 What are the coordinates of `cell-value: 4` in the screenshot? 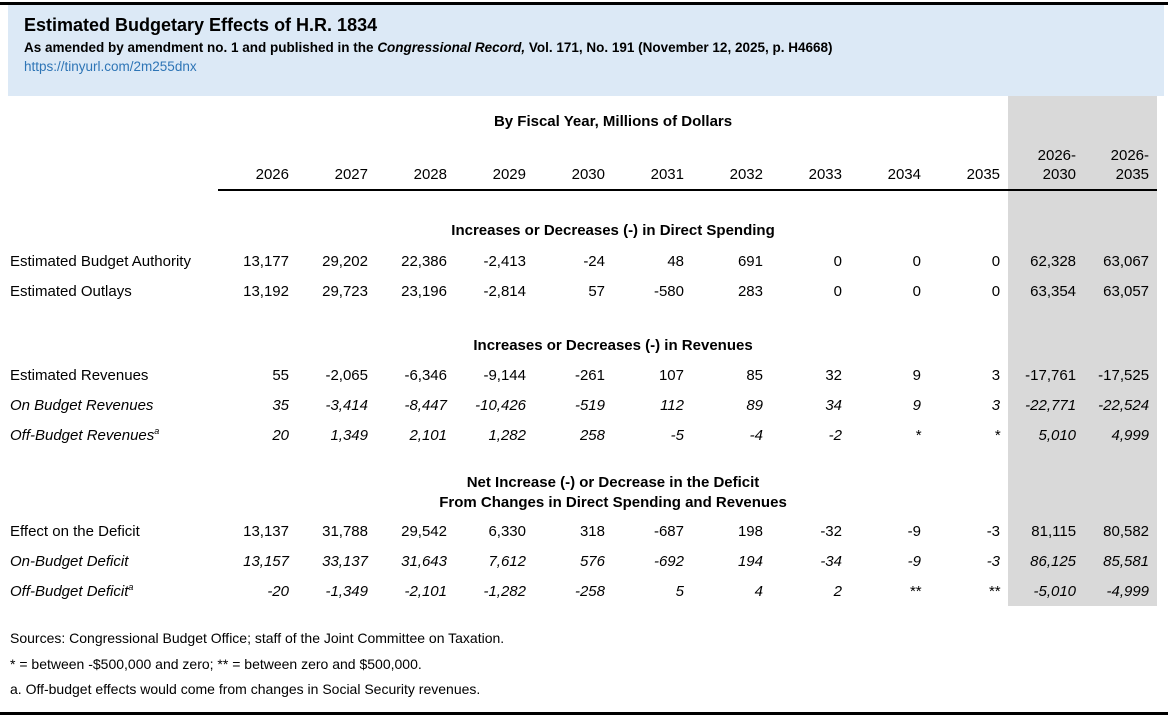 It's located at (758, 591).